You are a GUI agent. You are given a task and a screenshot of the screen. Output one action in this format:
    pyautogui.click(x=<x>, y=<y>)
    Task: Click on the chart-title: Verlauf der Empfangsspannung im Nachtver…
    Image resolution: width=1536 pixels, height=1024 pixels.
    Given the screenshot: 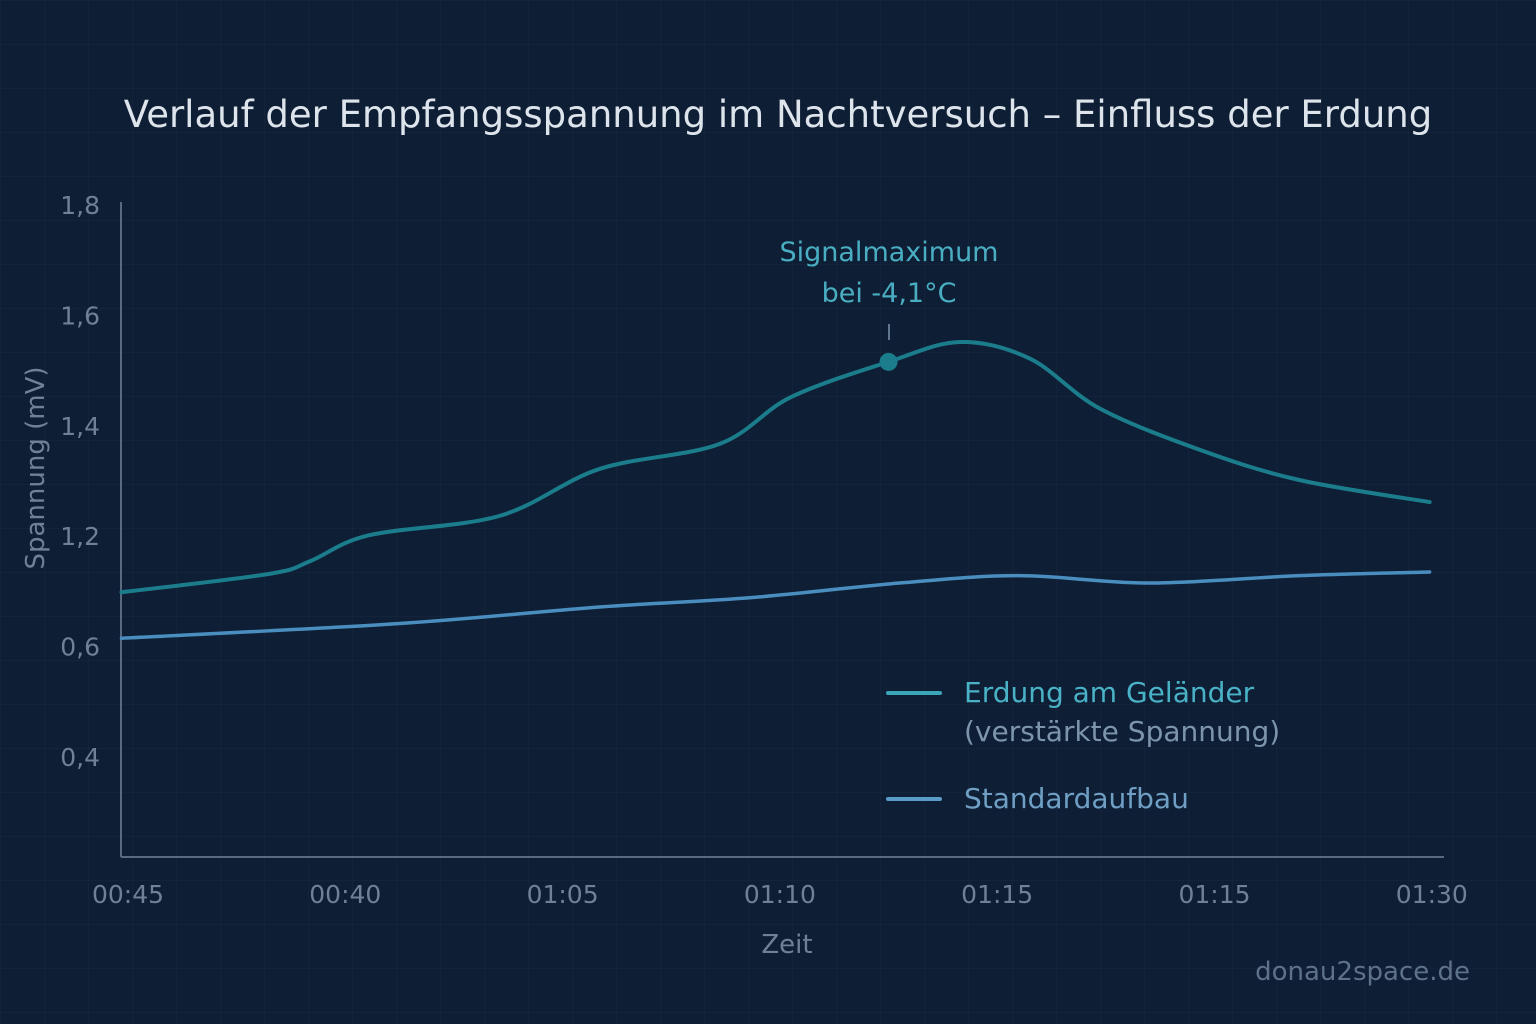 What is the action you would take?
    pyautogui.click(x=778, y=114)
    